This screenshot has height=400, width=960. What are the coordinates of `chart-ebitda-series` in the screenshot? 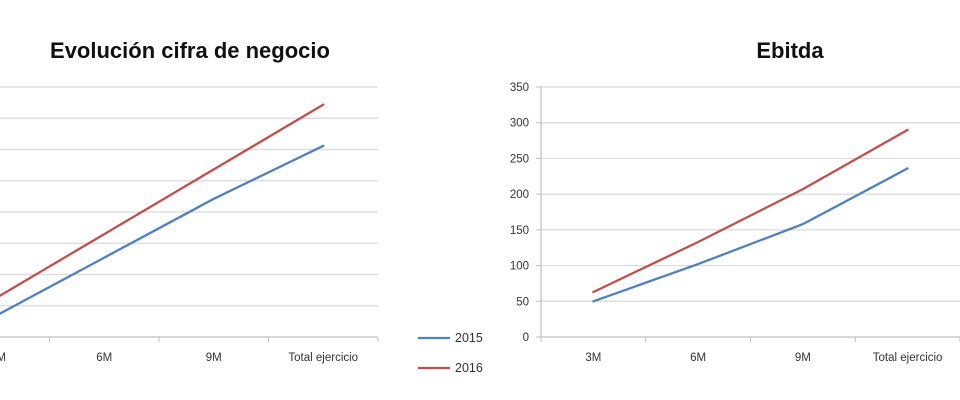 It's located at (750, 215).